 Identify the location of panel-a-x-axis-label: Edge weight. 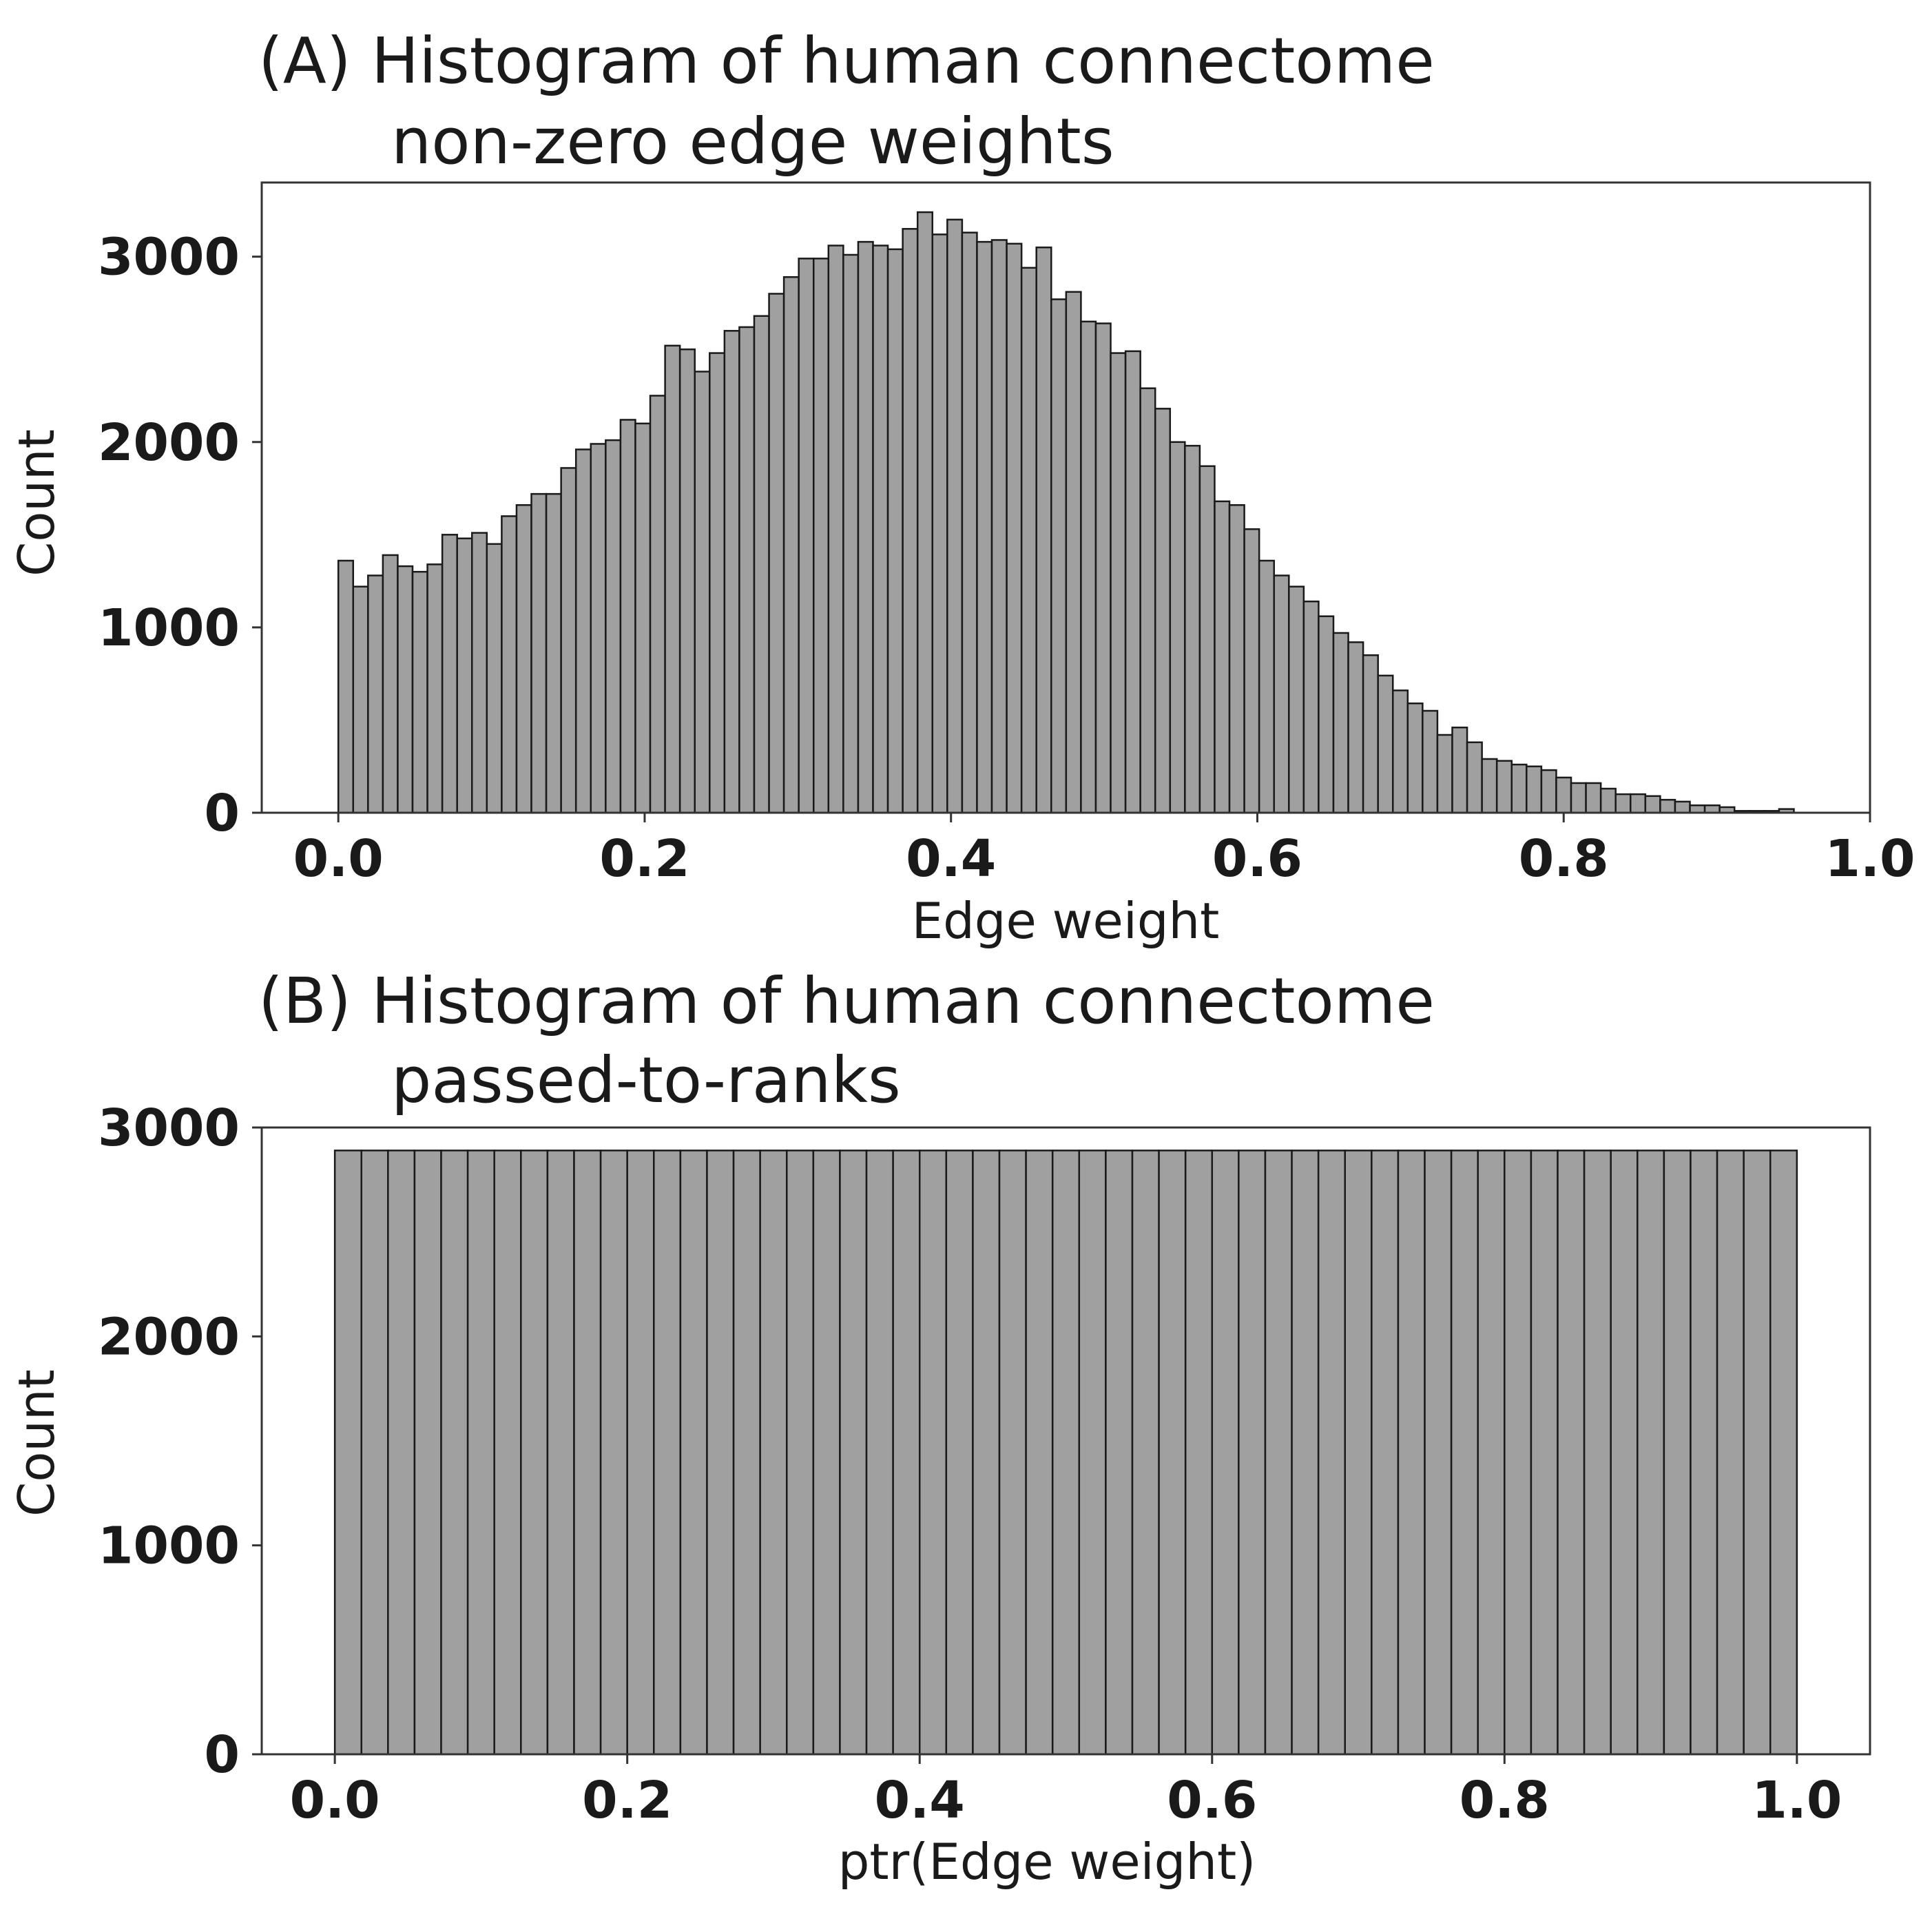
(1066, 921).